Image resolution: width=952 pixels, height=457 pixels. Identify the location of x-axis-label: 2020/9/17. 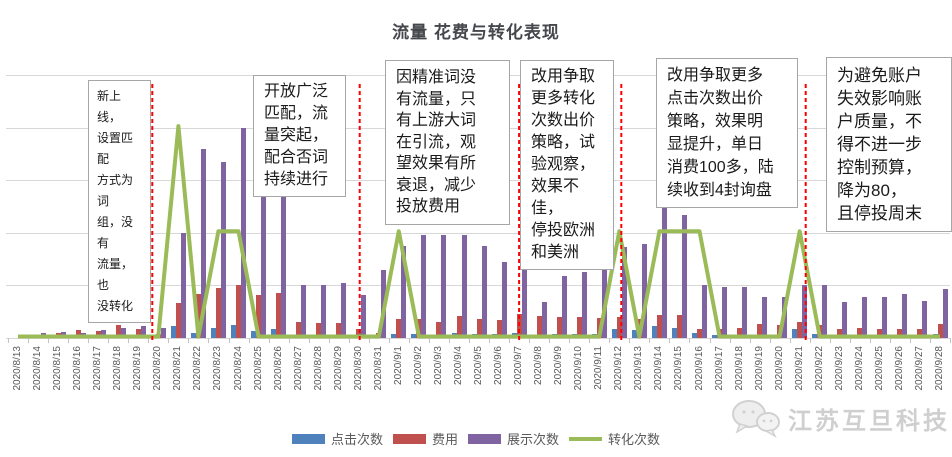
(719, 368).